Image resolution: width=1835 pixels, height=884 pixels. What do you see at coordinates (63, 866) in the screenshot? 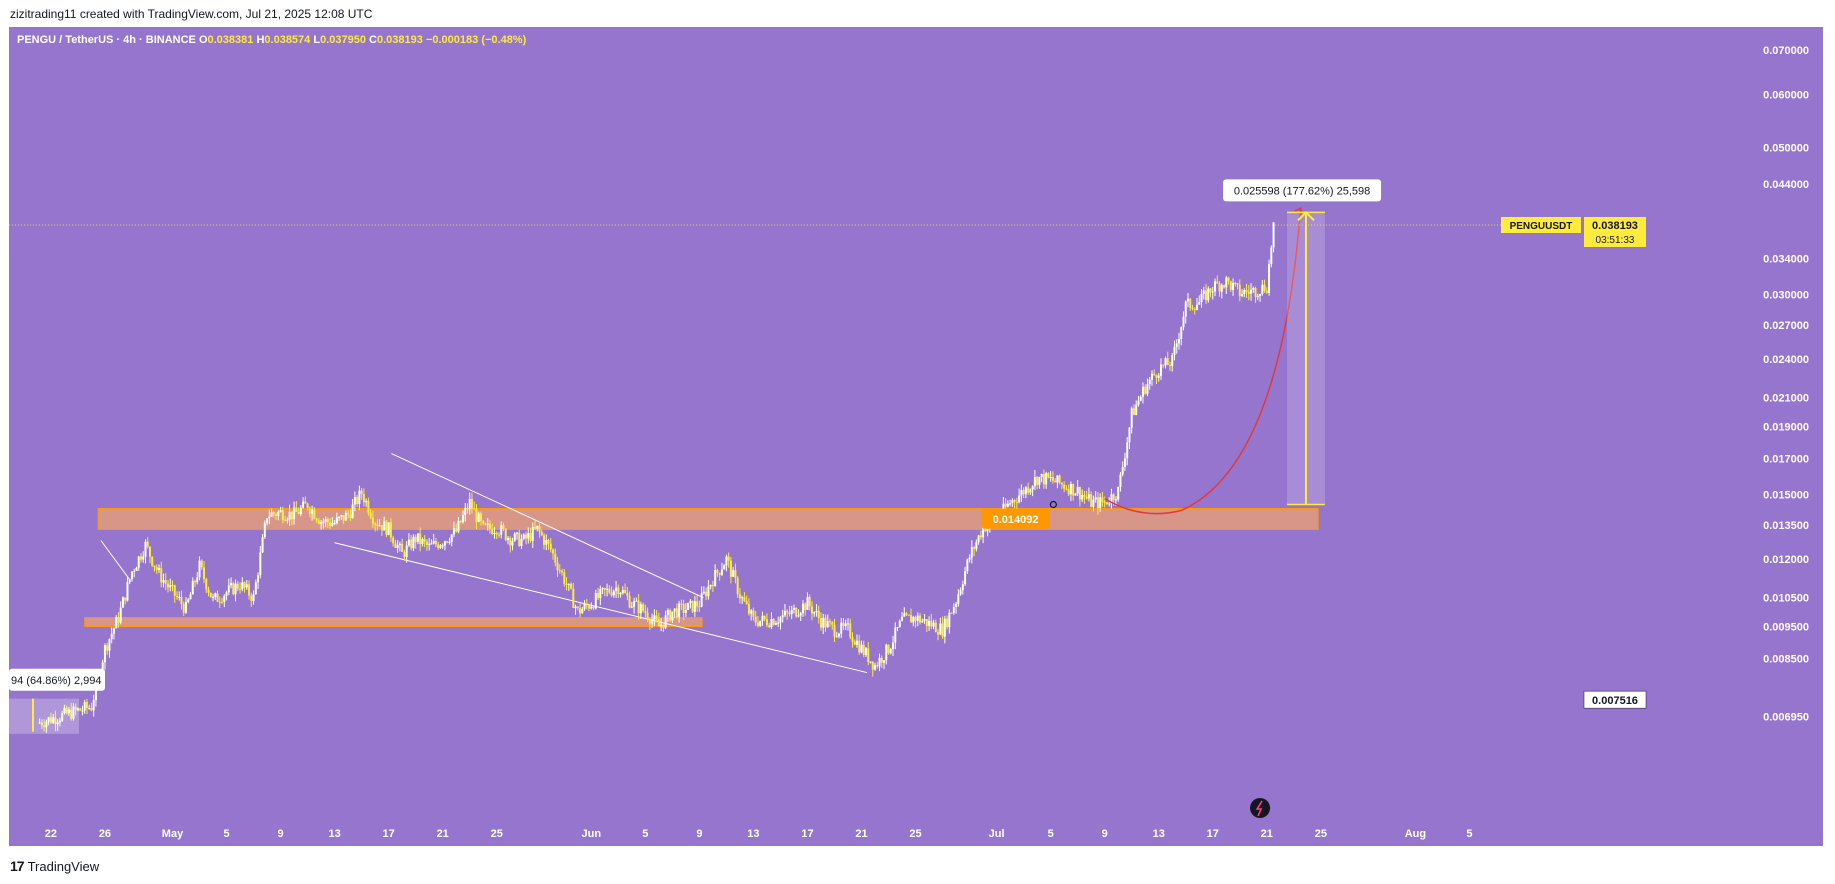
I see `tradingview-brand: TradingView` at bounding box center [63, 866].